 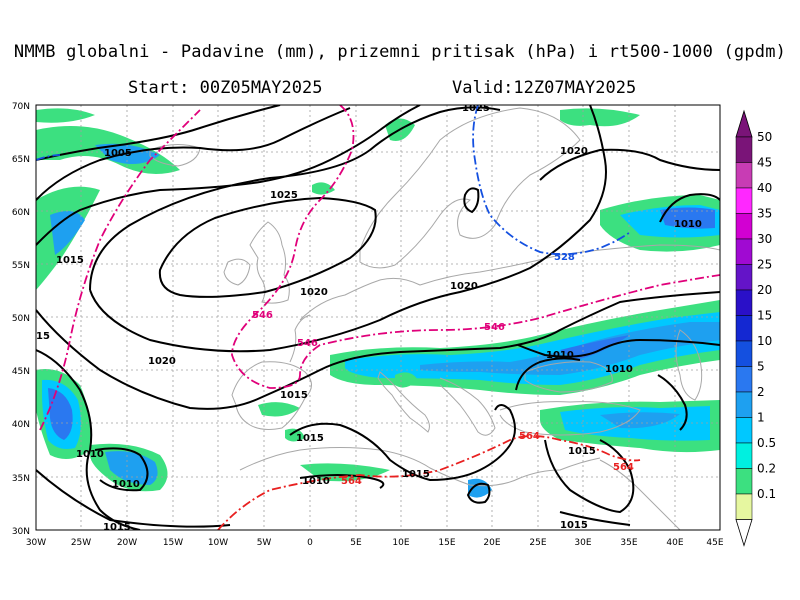 What do you see at coordinates (120, 270) in the screenshot?
I see `thickness-546-line` at bounding box center [120, 270].